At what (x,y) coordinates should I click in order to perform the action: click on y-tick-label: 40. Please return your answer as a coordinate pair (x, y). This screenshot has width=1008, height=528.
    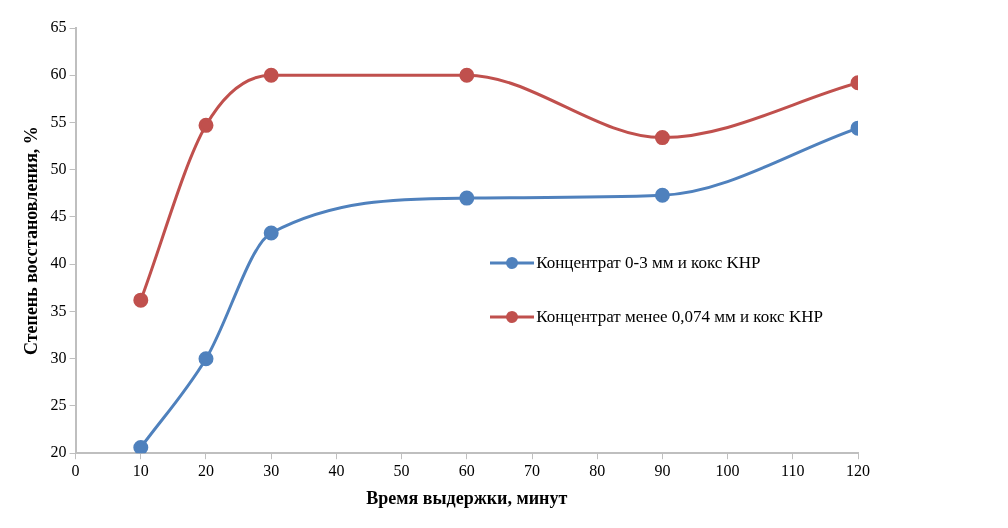
    Looking at the image, I should click on (58, 263).